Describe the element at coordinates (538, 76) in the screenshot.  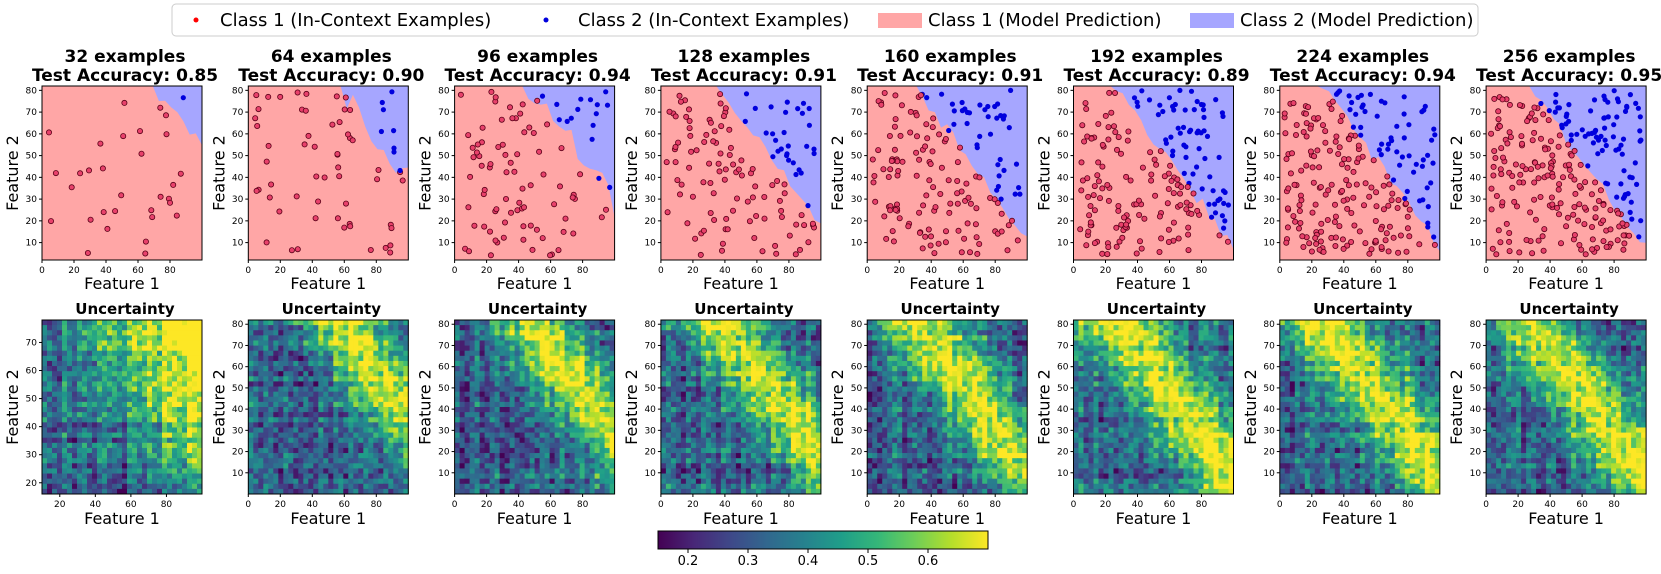
I see `panel-title-accuracy: Test Accuracy: 0.94` at that location.